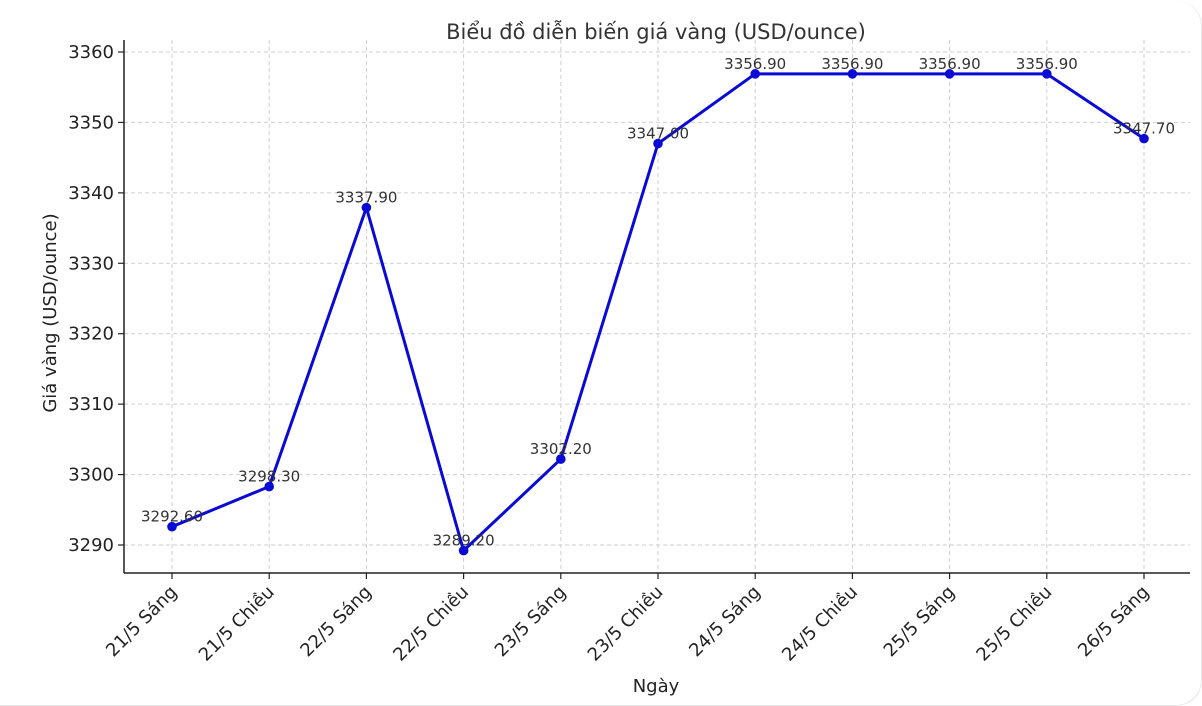  What do you see at coordinates (464, 541) in the screenshot?
I see `data-label: 3289.20` at bounding box center [464, 541].